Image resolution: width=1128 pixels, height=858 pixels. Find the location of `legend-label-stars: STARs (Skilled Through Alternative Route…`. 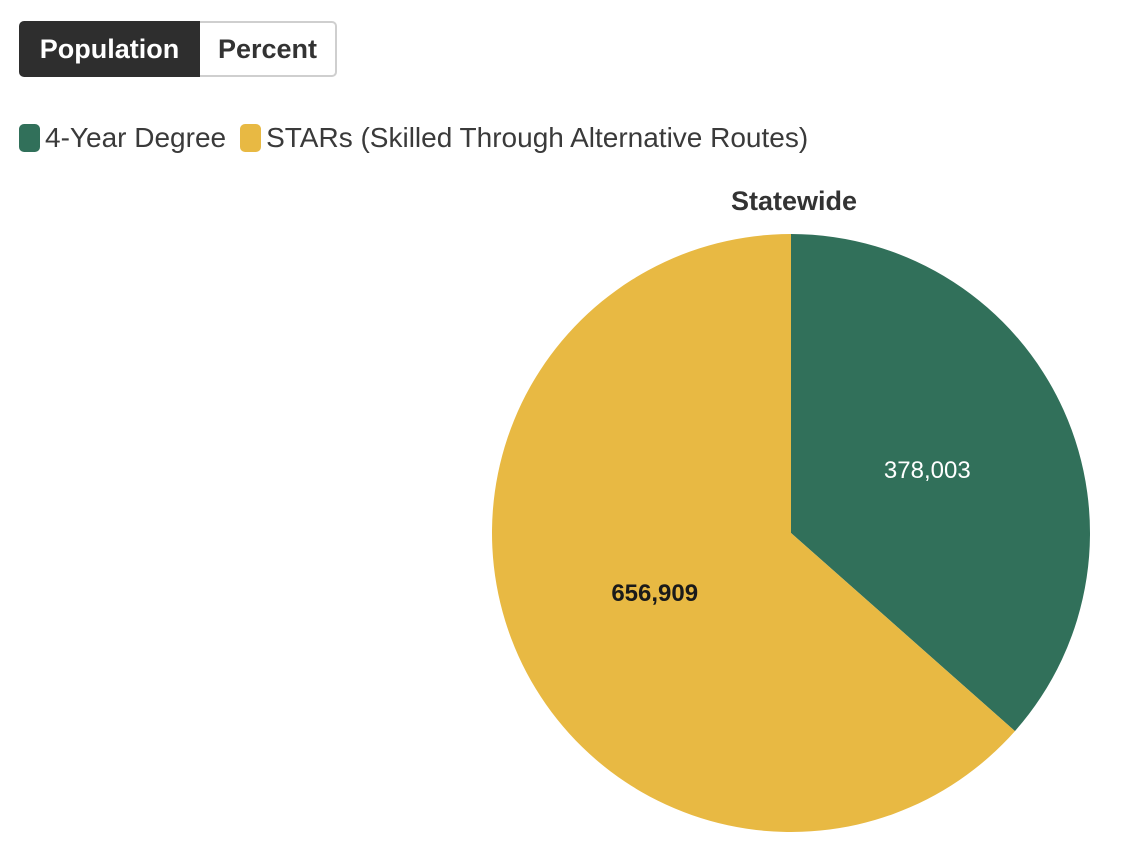

legend-label-stars: STARs (Skilled Through Alternative Route… is located at coordinates (537, 137).